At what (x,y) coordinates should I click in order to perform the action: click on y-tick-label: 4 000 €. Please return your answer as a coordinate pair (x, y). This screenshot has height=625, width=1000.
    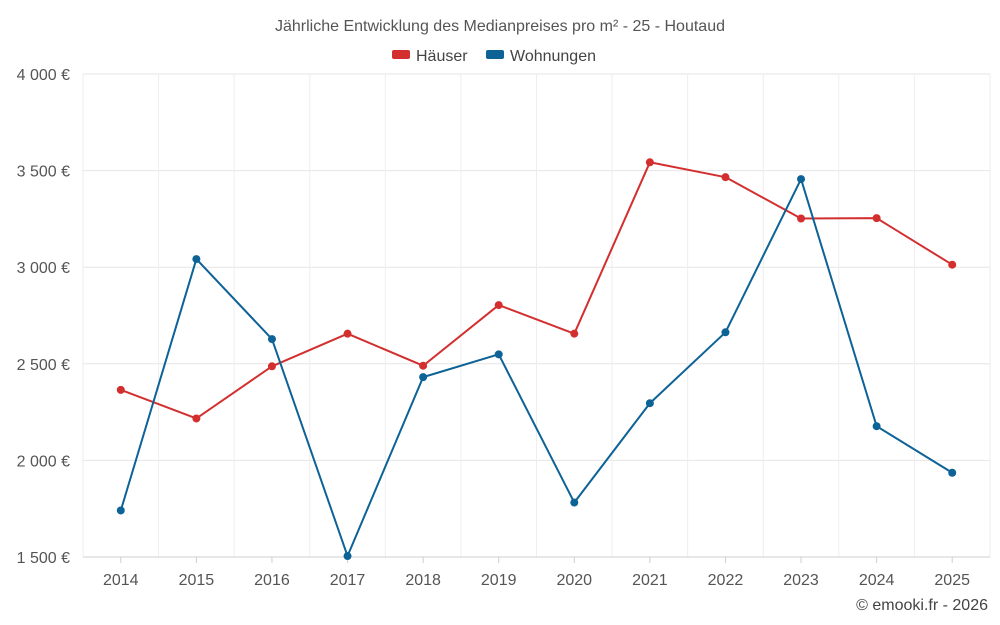
    Looking at the image, I should click on (43, 75).